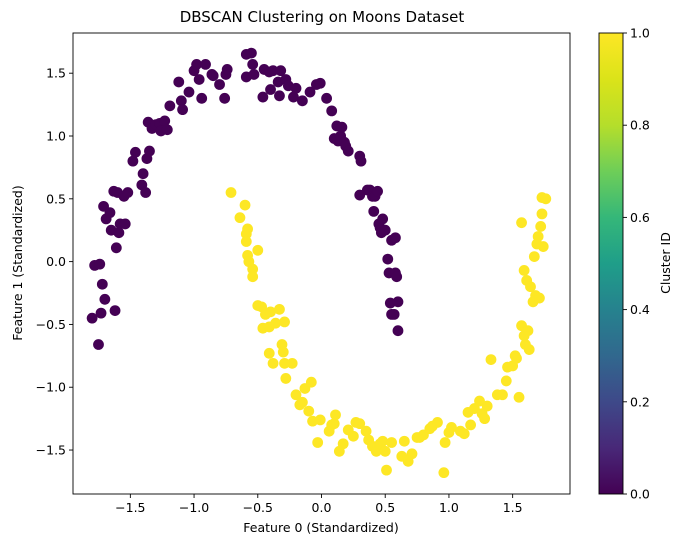 This screenshot has width=684, height=547. Describe the element at coordinates (17, 262) in the screenshot. I see `y-axis-label: Feature 1 (Standardized)` at that location.